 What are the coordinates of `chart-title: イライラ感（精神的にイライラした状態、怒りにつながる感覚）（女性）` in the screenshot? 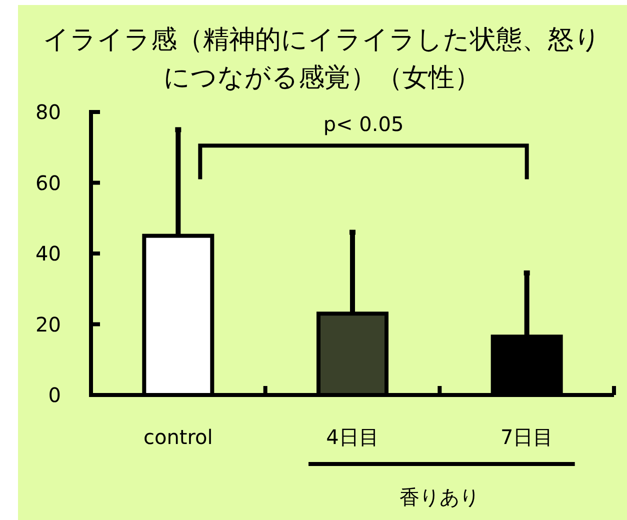 It's located at (322, 59).